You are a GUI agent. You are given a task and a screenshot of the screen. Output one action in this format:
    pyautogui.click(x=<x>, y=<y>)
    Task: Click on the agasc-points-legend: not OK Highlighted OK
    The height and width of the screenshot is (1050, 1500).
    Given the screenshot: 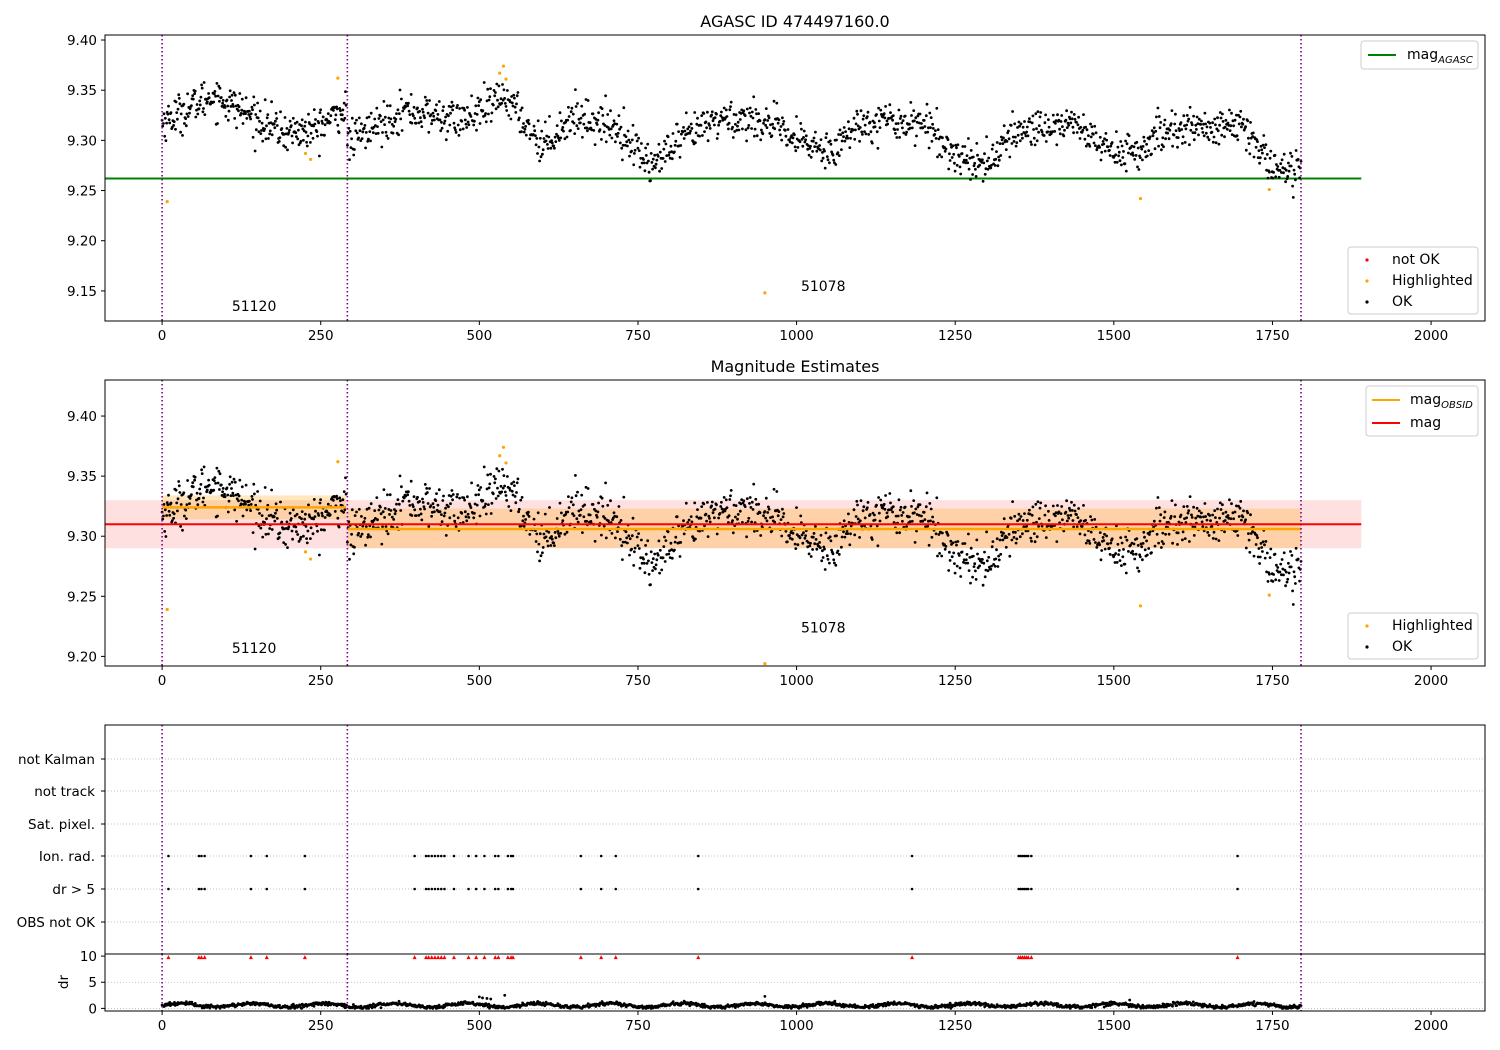 What is the action you would take?
    pyautogui.click(x=1413, y=280)
    